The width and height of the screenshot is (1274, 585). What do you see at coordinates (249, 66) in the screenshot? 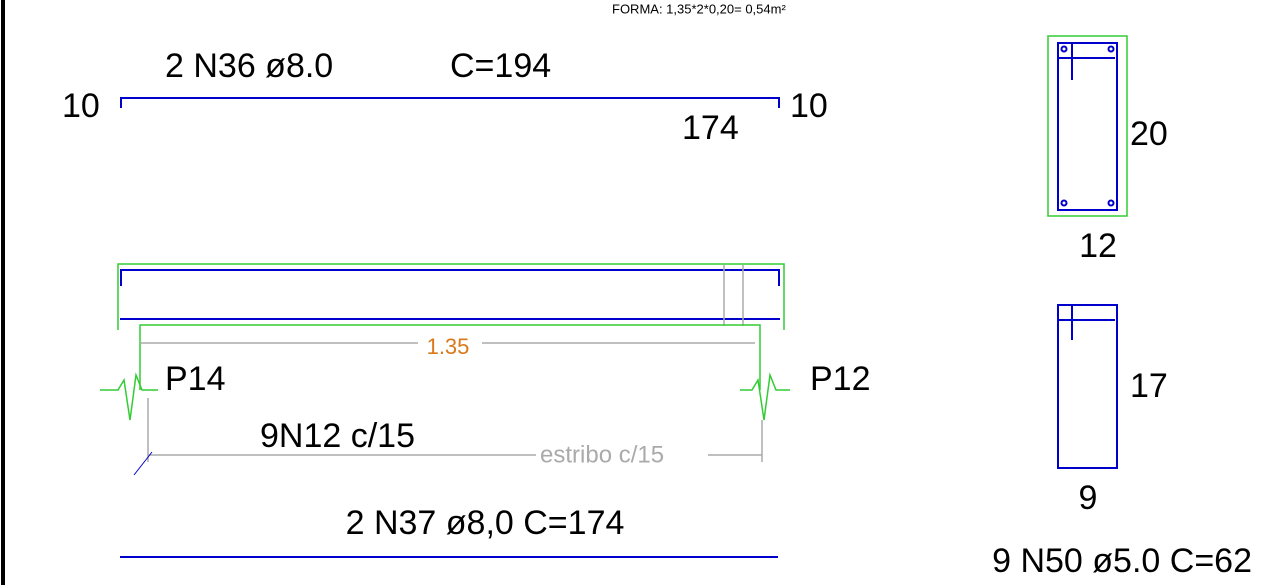
I see `bar-label: 2 N36 ø8.0` at bounding box center [249, 66].